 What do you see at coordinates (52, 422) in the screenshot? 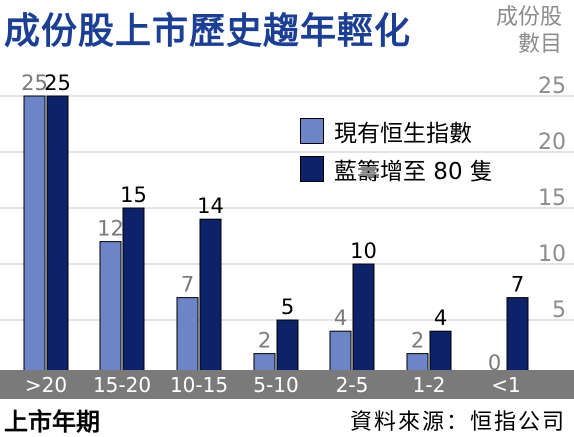
I see `x-axis-label: 上市年期` at bounding box center [52, 422].